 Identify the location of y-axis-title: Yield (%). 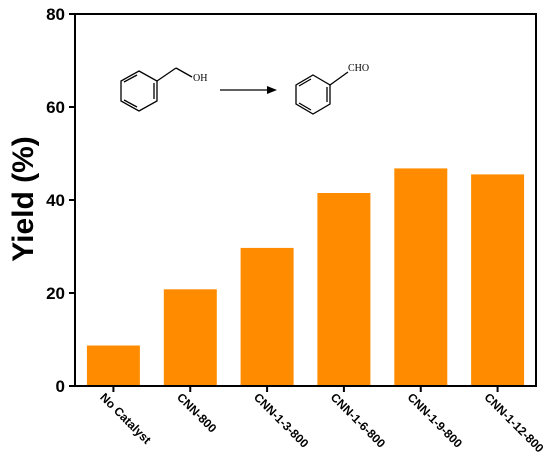
(23, 199).